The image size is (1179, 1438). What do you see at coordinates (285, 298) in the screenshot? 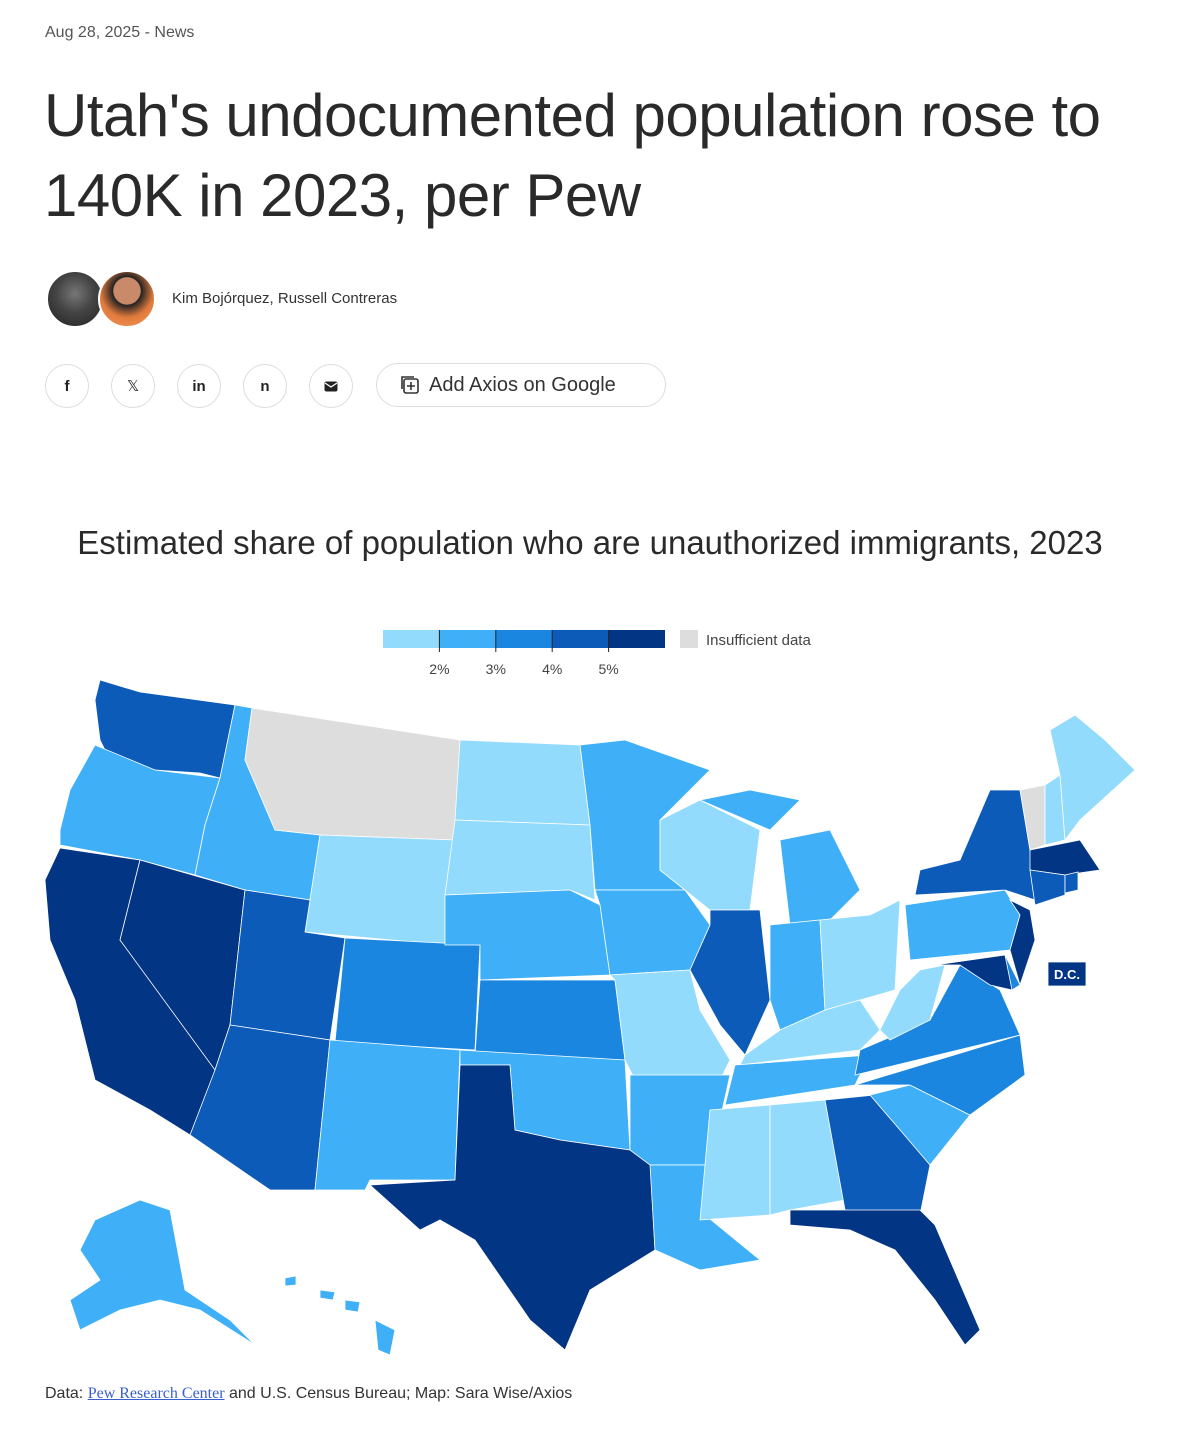
I see `authors: Kim Bojórquez, Russell Contreras` at bounding box center [285, 298].